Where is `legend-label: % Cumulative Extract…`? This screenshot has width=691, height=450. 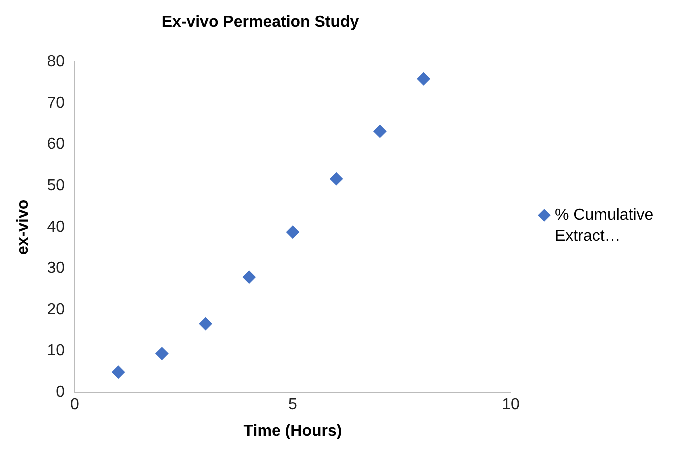 legend-label: % Cumulative Extract… is located at coordinates (605, 226).